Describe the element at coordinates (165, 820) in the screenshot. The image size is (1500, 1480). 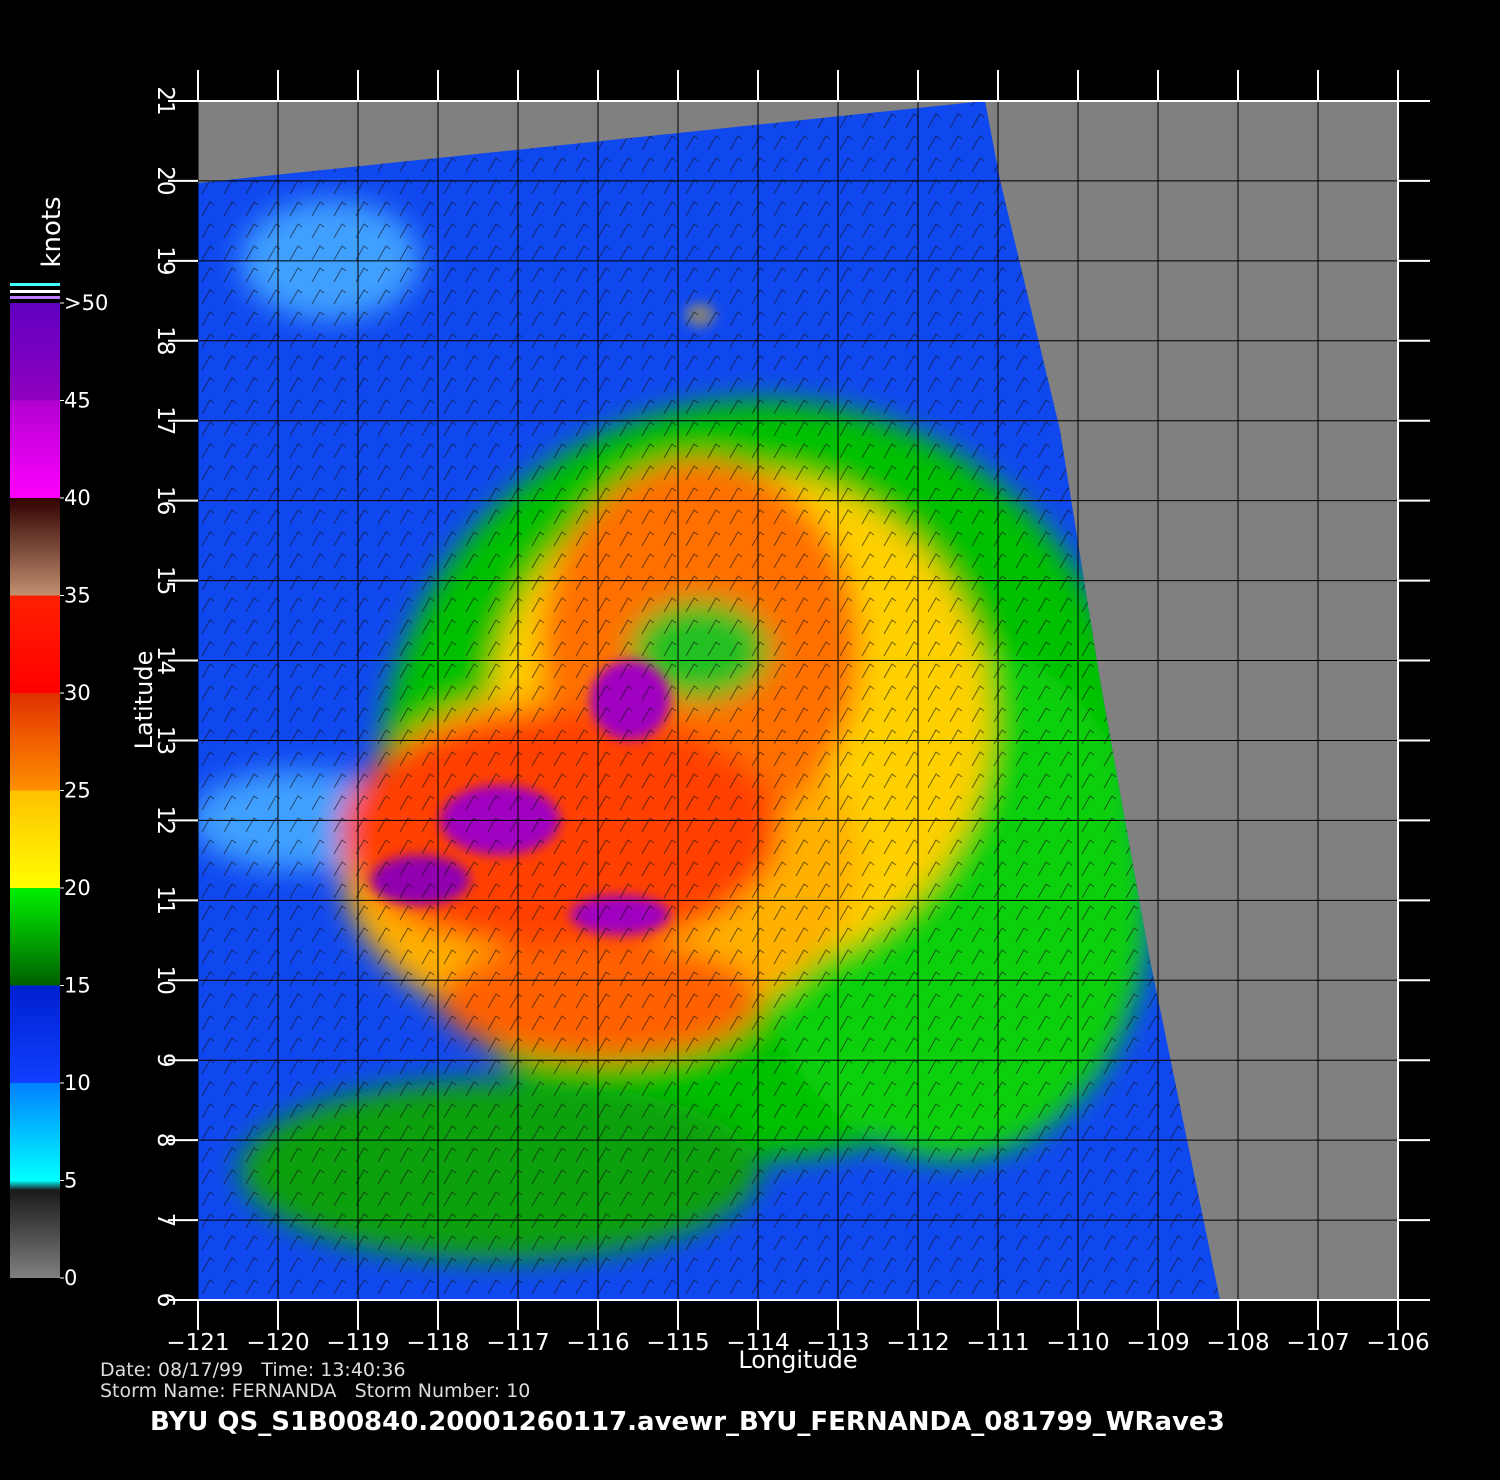
I see `y-tick-label: 12` at that location.